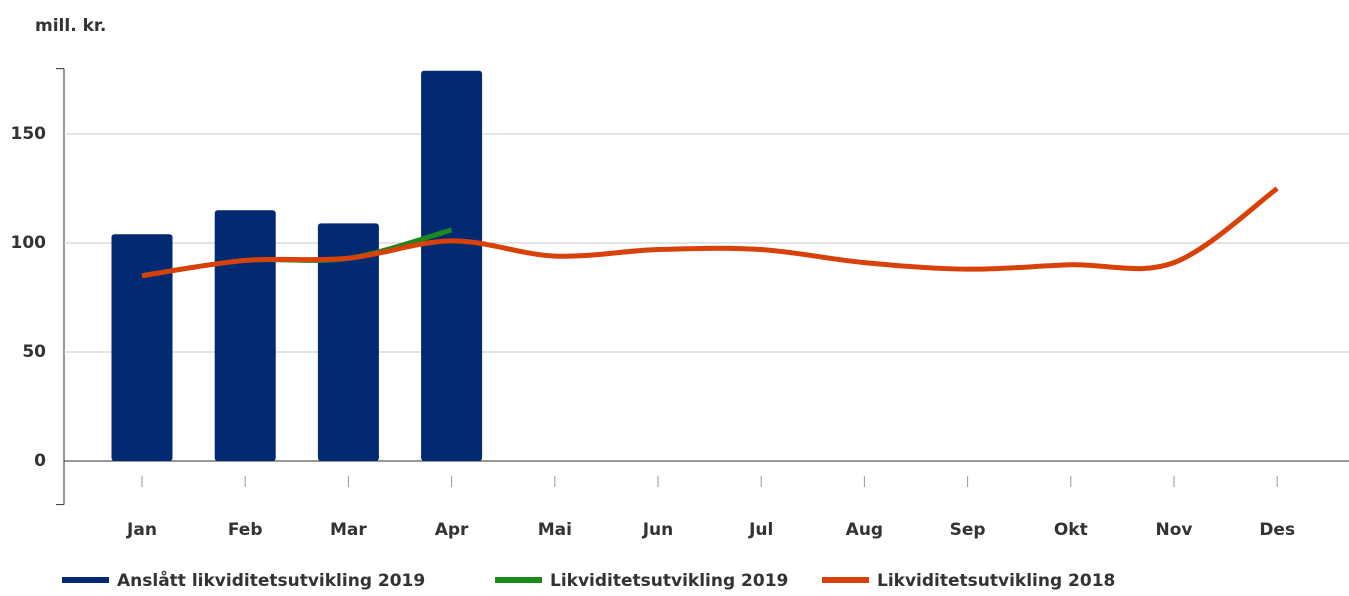 This screenshot has height=596, width=1349. What do you see at coordinates (34, 352) in the screenshot?
I see `y-tick-label: 50` at bounding box center [34, 352].